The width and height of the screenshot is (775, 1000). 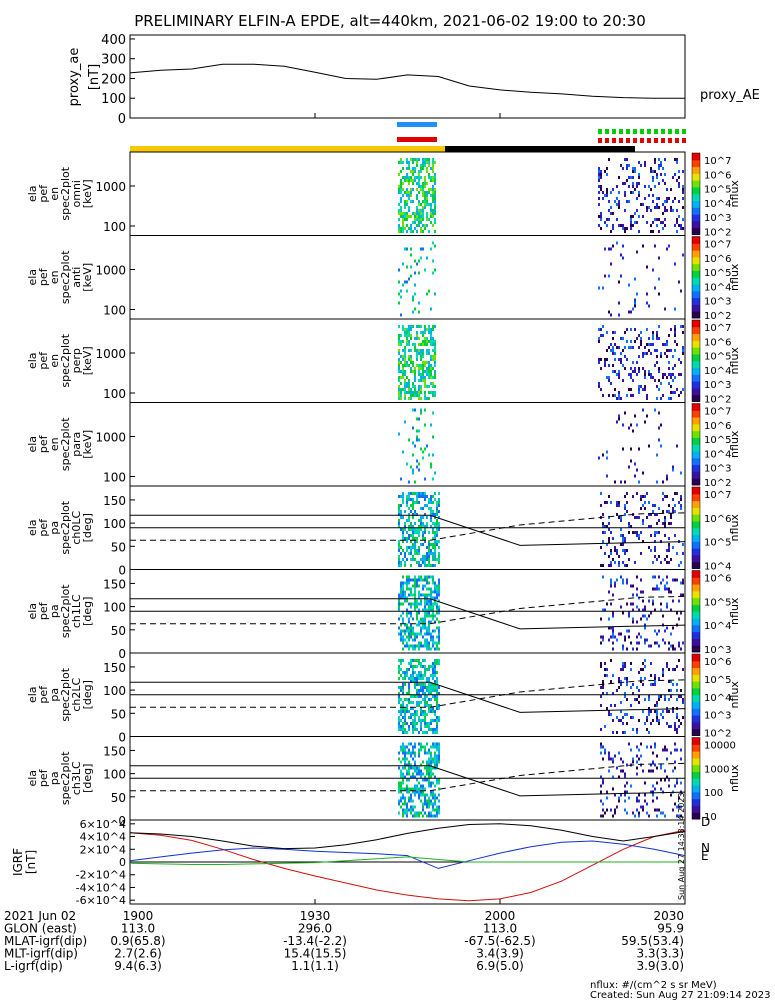 I want to click on panel-ylabel-line: pa, so click(x=54, y=528).